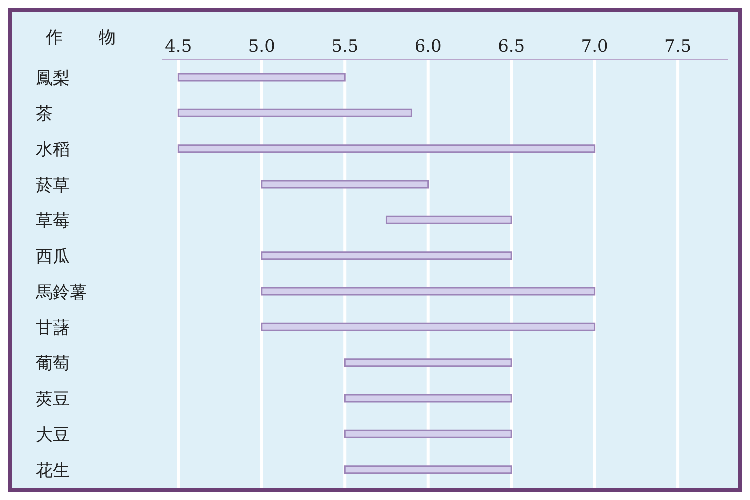 Image resolution: width=750 pixels, height=500 pixels. I want to click on x-tick-label: 6.0, so click(428, 47).